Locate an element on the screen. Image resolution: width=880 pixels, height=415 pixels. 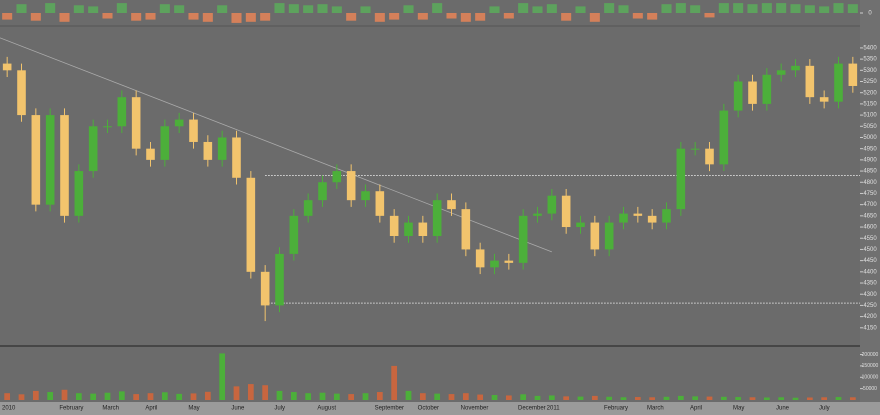
y-tick-label: 5050 is located at coordinates (870, 127).